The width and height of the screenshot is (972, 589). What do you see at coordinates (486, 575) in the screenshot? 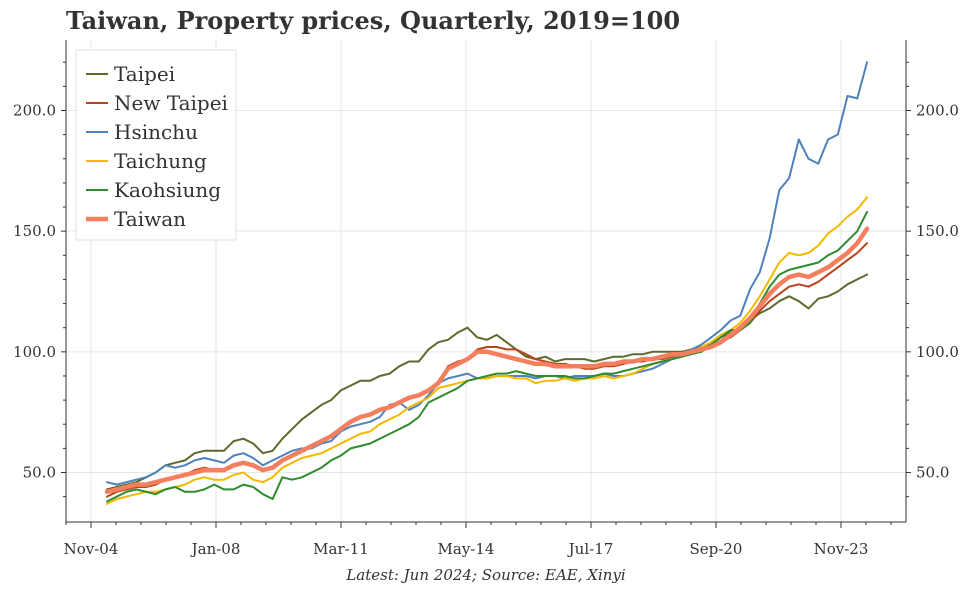
I see `chart-footer: Latest: Jun 2024; Source: EAE, Xinyi` at bounding box center [486, 575].